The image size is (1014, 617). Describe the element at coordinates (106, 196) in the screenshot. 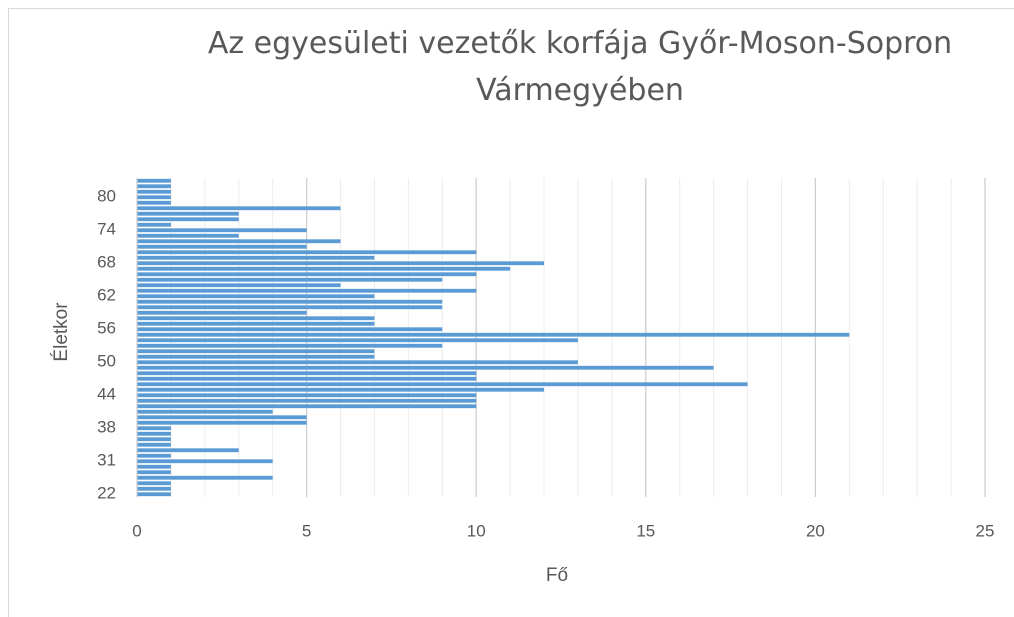

I see `y-tick-label: 80` at that location.